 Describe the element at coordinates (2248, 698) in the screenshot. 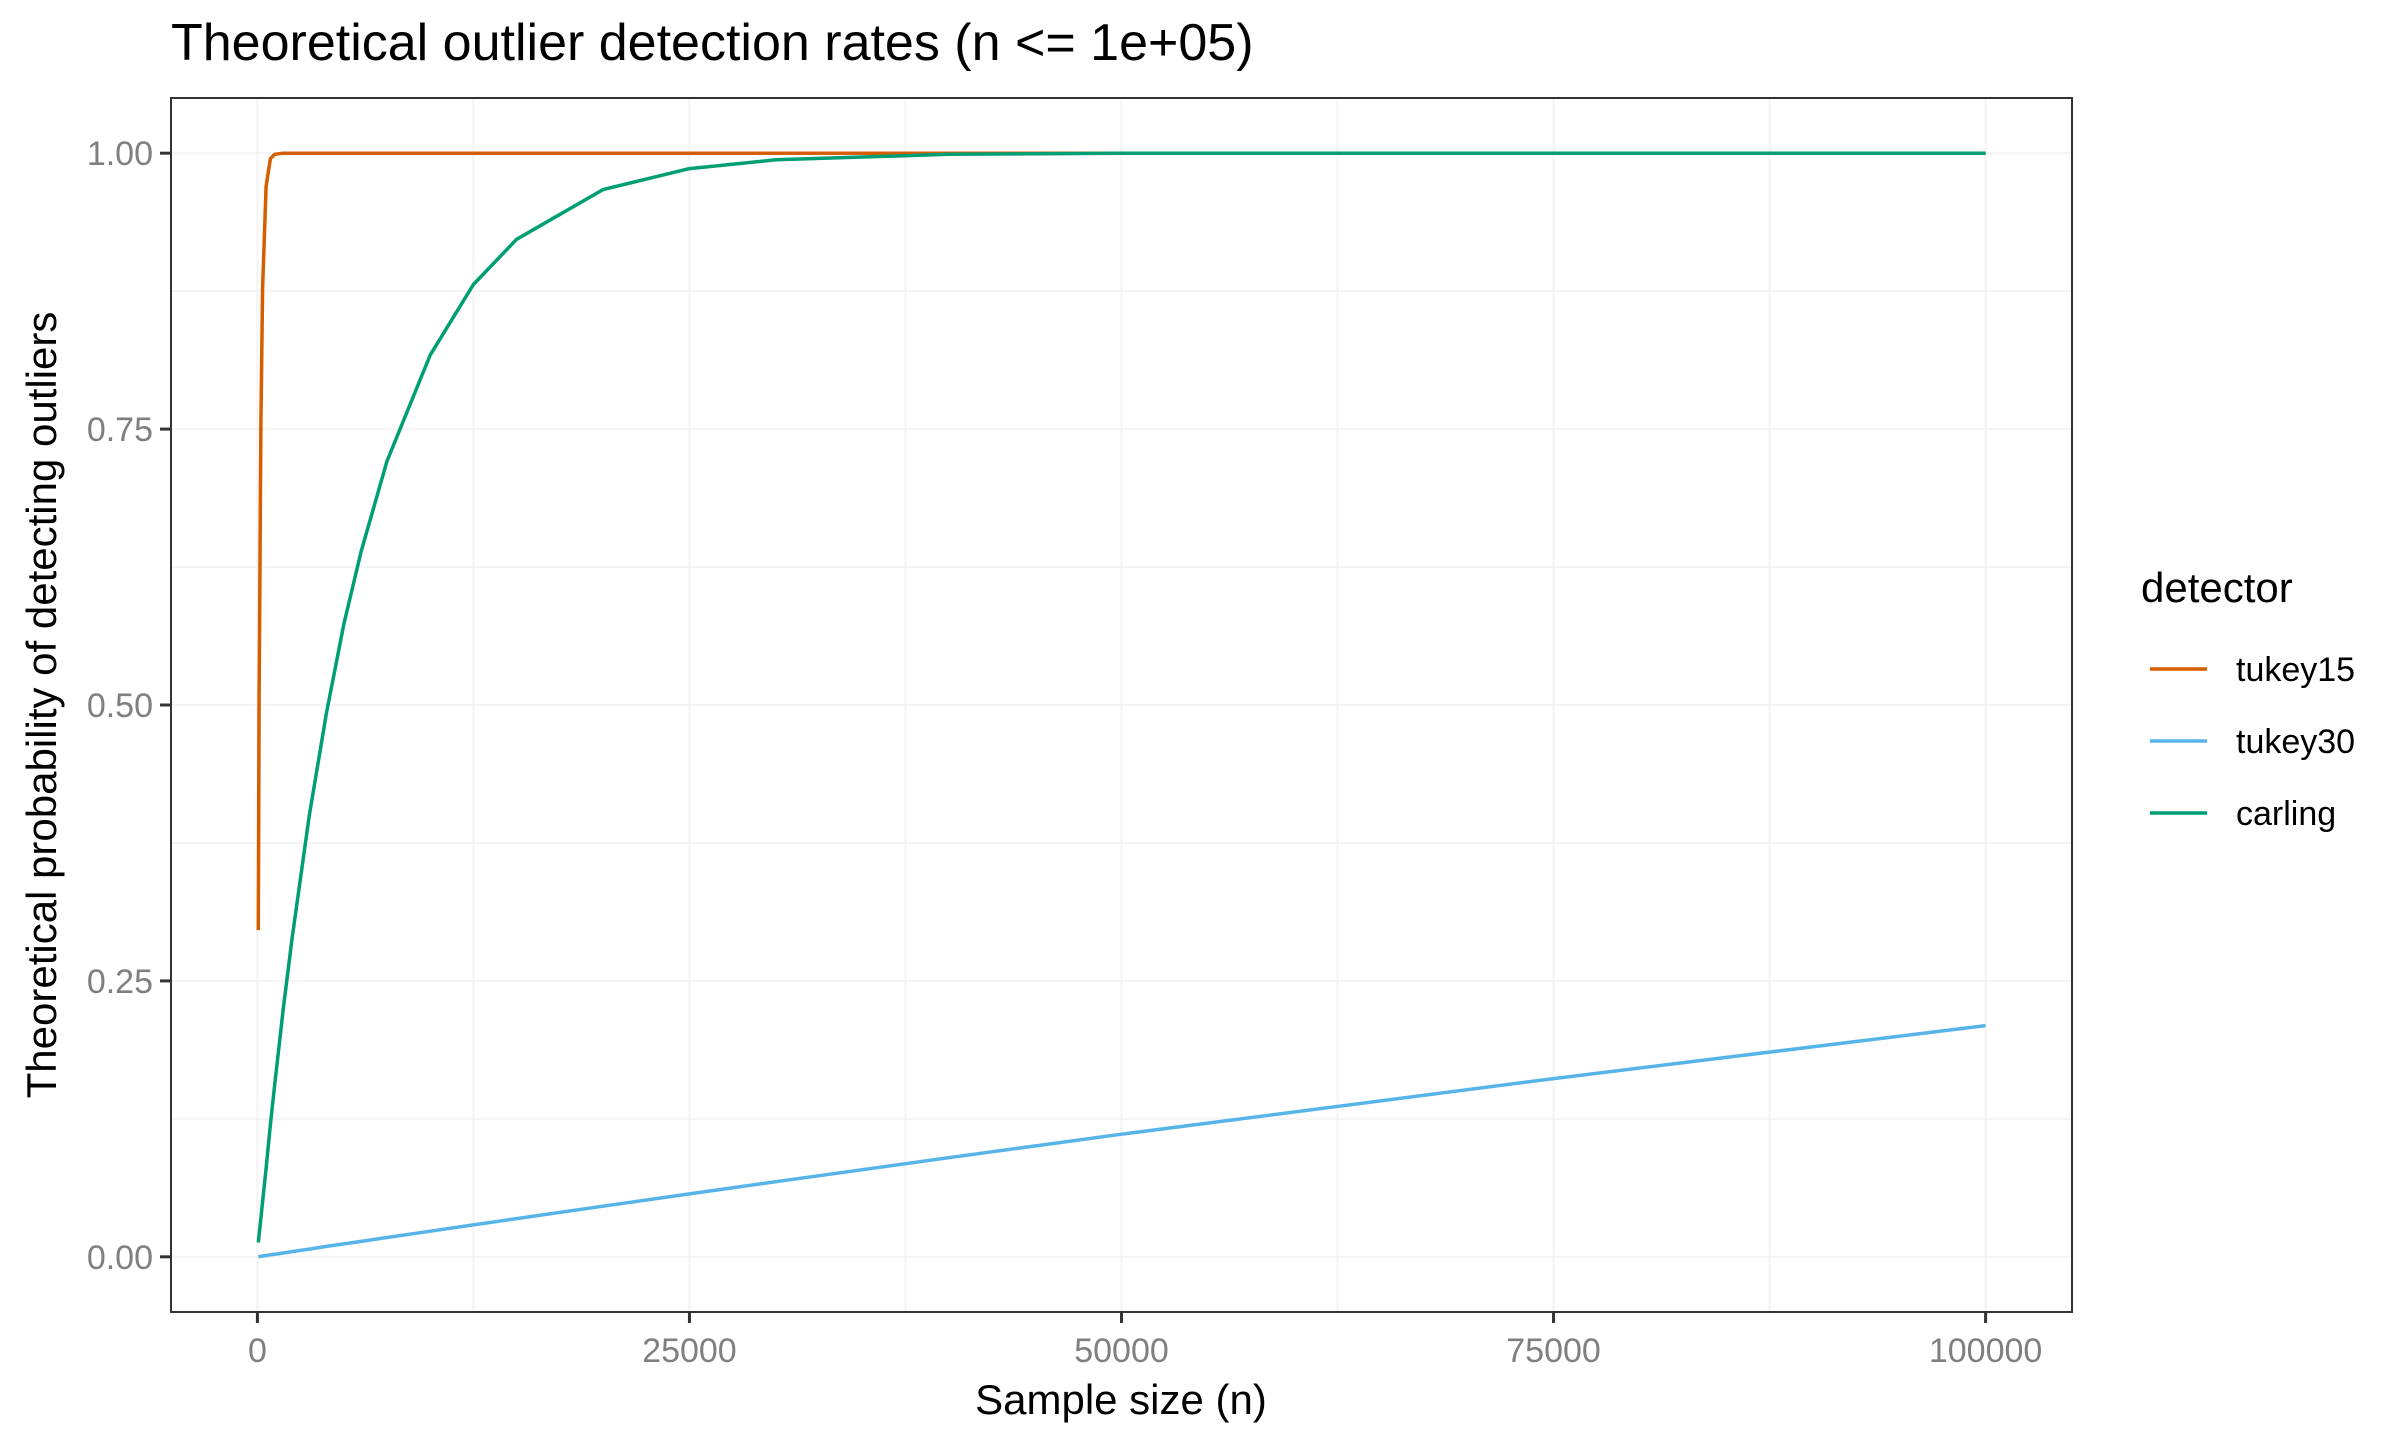

I see `legend: detector tukey15 tukey30 carling` at that location.